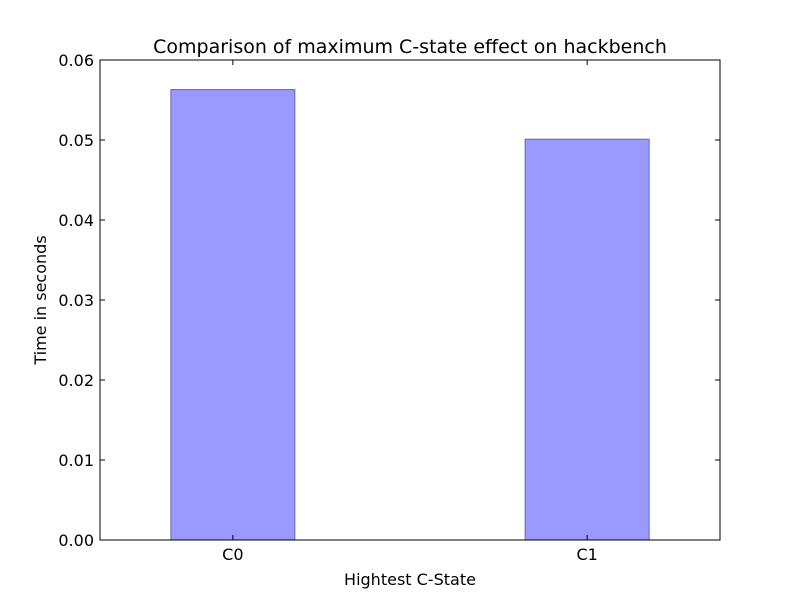 Image resolution: width=800 pixels, height=600 pixels. Describe the element at coordinates (410, 579) in the screenshot. I see `x-axis-label: Hightest C-State` at that location.